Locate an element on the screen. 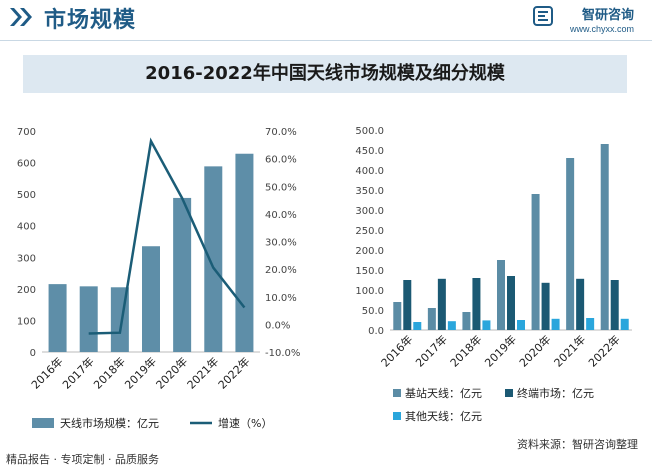 The image size is (652, 470). footer-slogan: 精品报告 · 专项定制 · 品质服务 is located at coordinates (82, 459).